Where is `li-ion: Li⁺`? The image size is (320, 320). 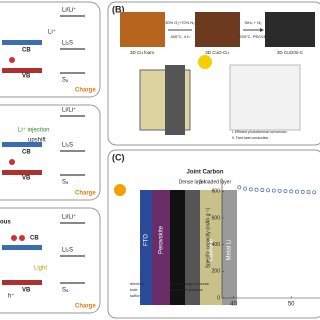 li-ion: Li⁺ is located at coordinates (52, 32).